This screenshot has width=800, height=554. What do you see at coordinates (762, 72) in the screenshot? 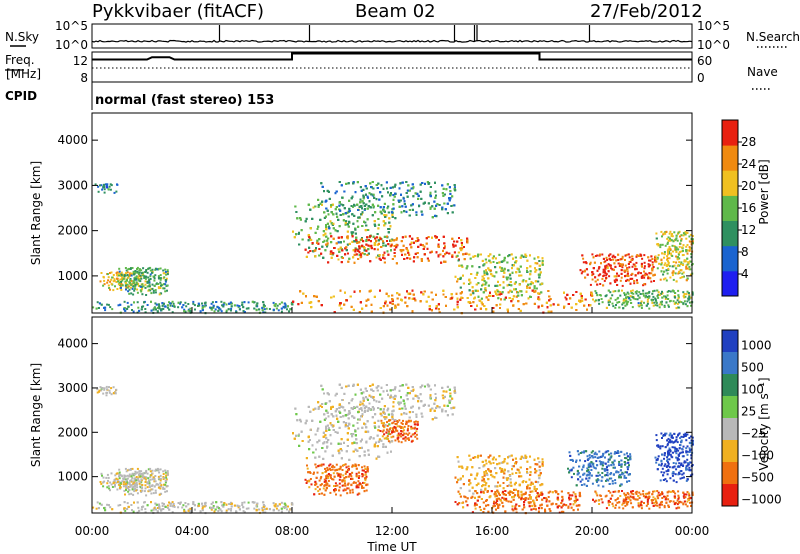
I see `nave-label: Nave` at bounding box center [762, 72].